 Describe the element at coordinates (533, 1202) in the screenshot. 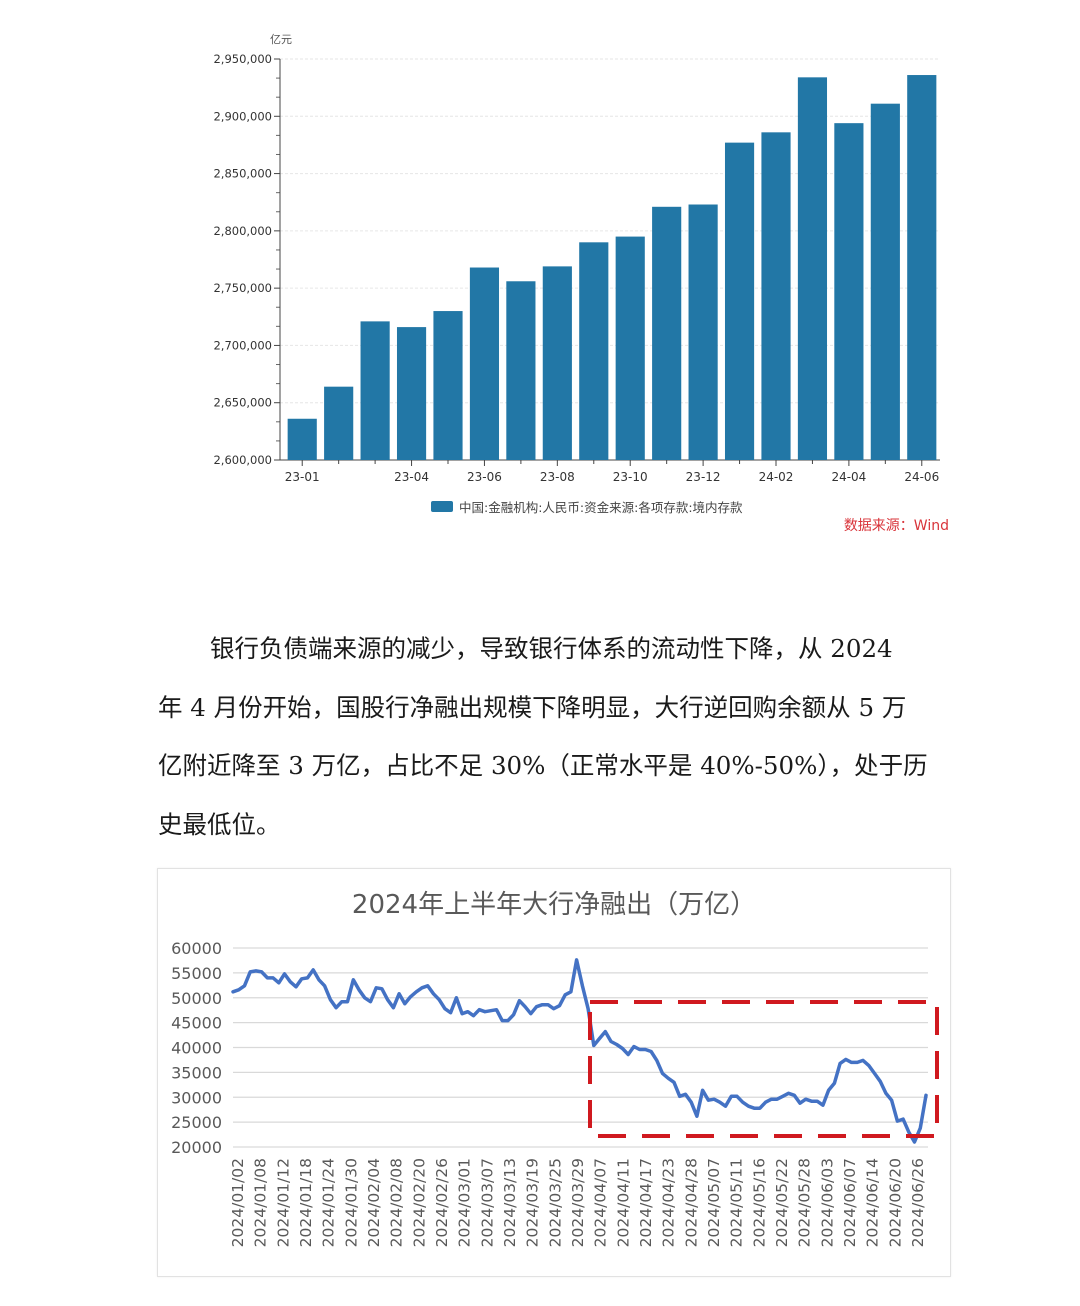

I see `x-tick-label: 2024/03/19` at that location.